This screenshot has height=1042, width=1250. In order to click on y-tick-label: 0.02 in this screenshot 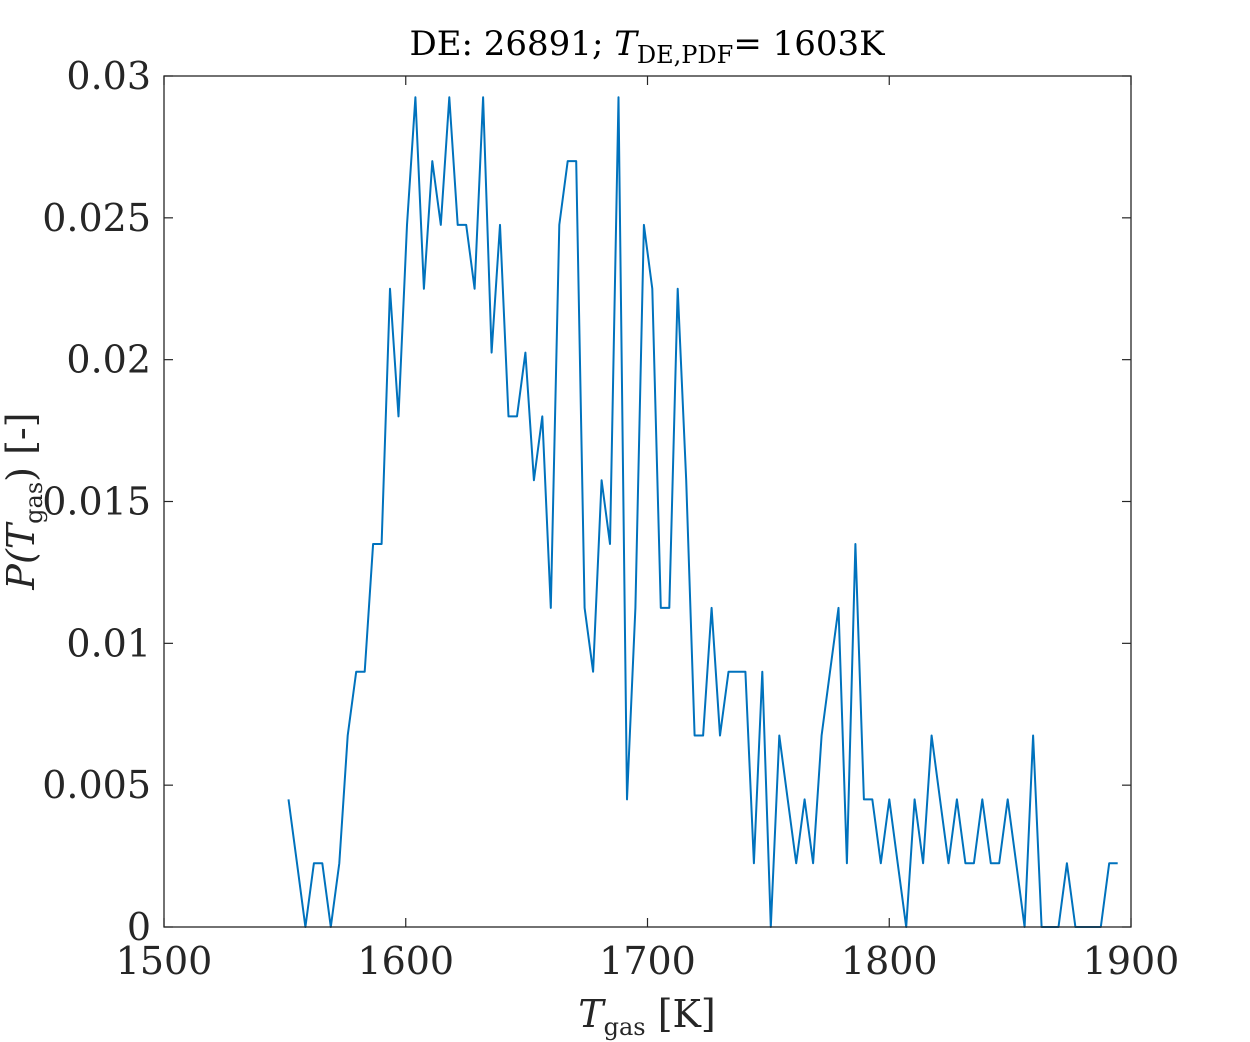, I will do `click(108, 360)`.